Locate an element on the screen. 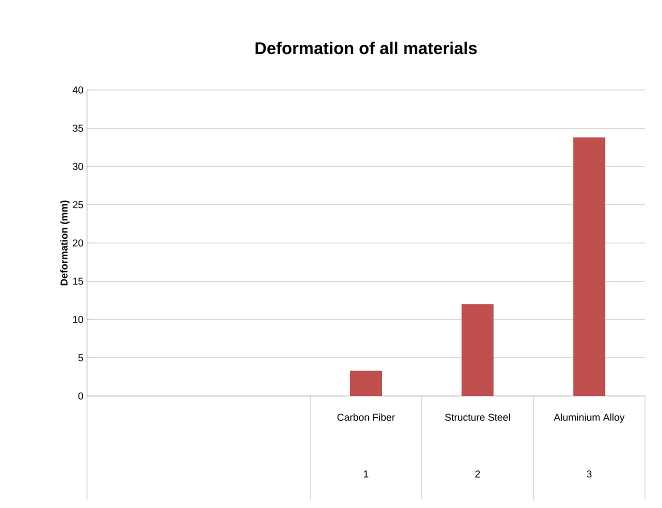 The image size is (662, 508). x-tick-label: Aluminium Alloy is located at coordinates (589, 418).